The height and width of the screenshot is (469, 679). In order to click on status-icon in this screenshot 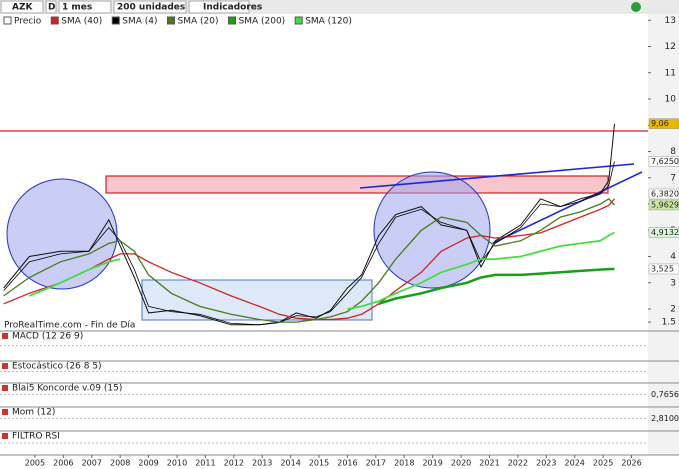, I will do `click(636, 7)`.